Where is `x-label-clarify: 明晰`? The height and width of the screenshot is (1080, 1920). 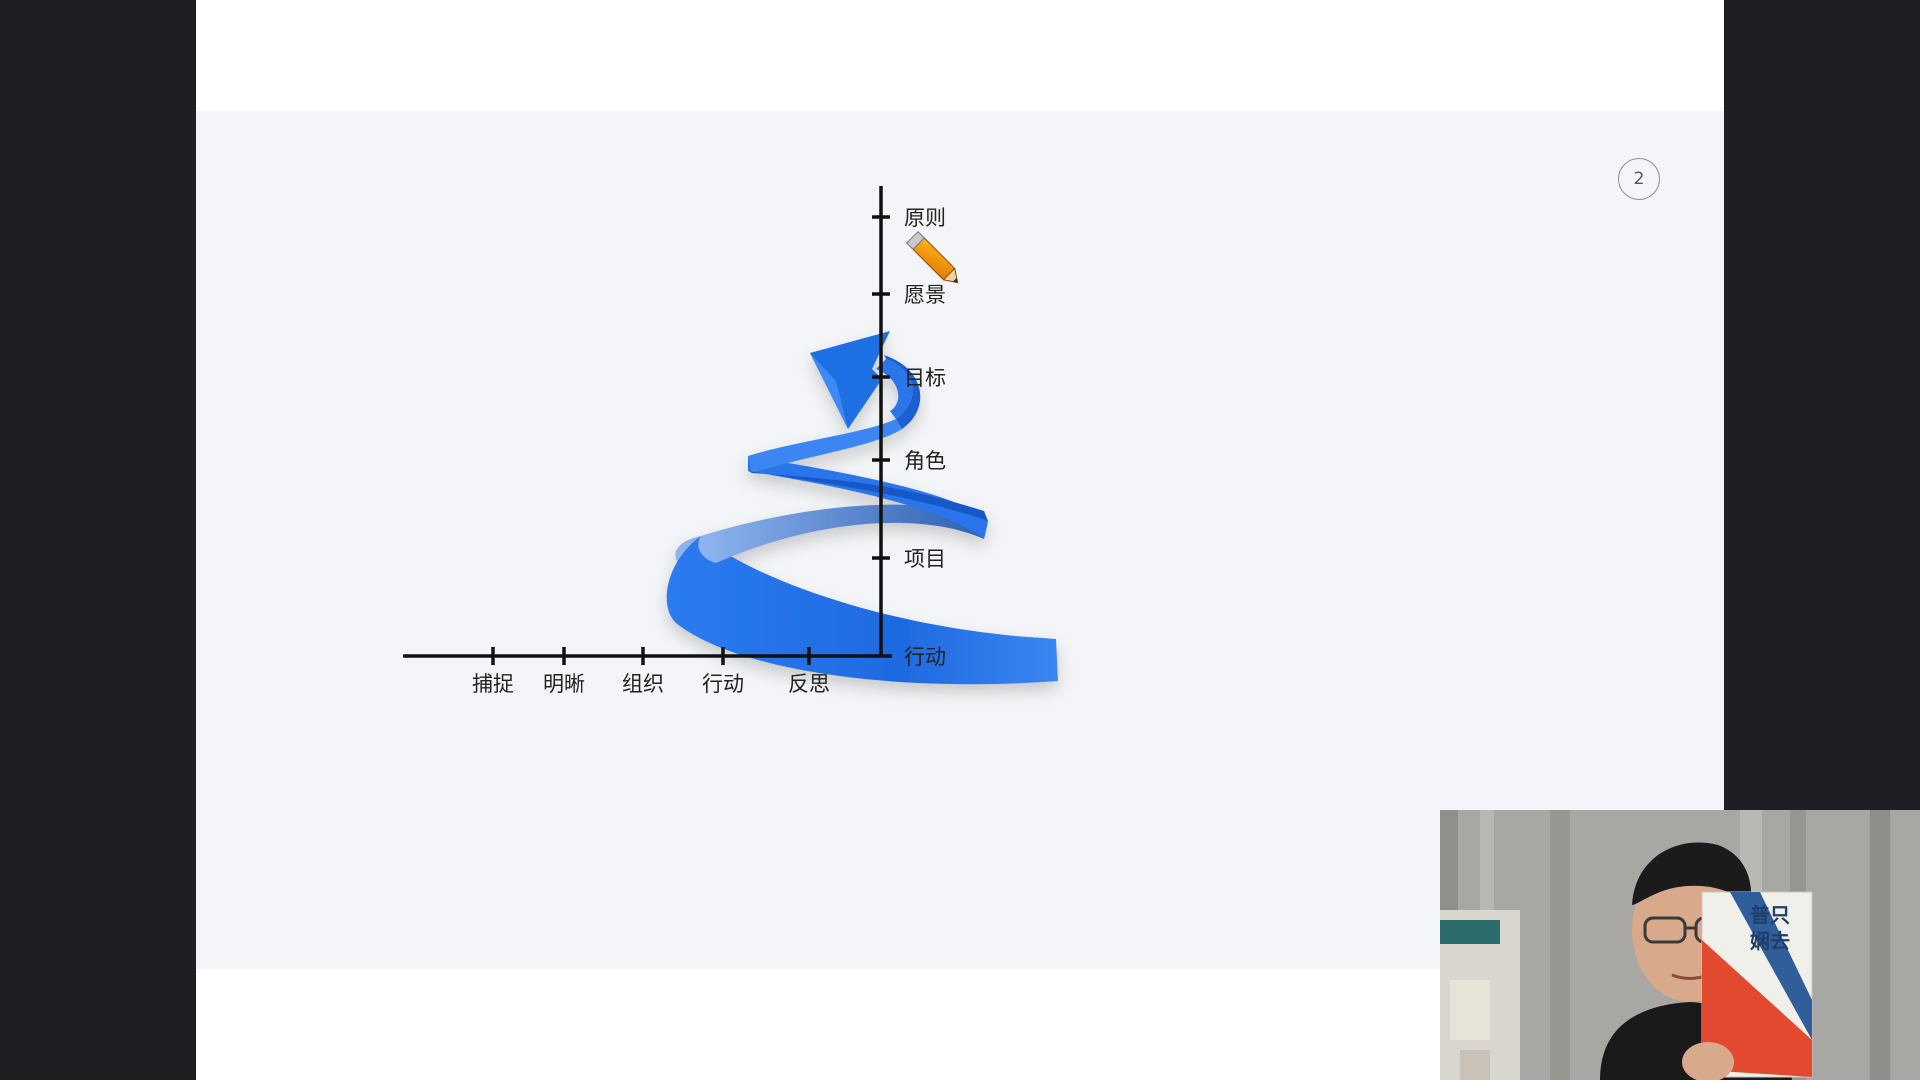
x-label-clarify: 明晰 is located at coordinates (564, 684).